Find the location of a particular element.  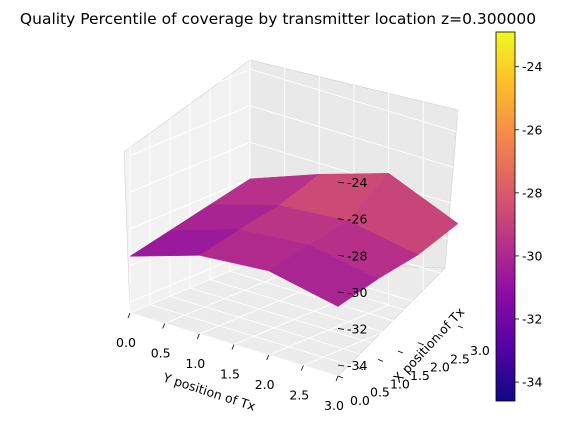

x-tick-label: 1.0 is located at coordinates (400, 383).